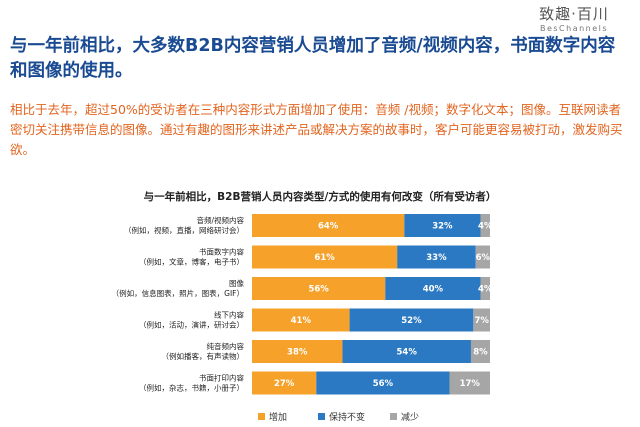 The image size is (640, 427). I want to click on data-label: 6%, so click(483, 258).